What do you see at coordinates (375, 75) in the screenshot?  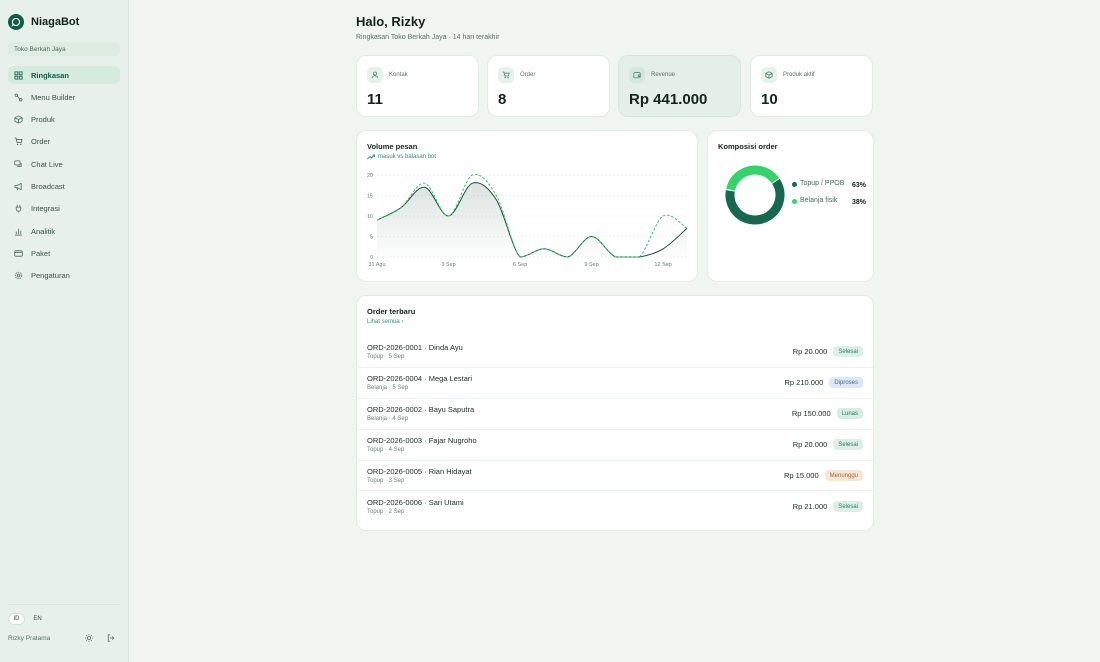 I see `user-icon` at bounding box center [375, 75].